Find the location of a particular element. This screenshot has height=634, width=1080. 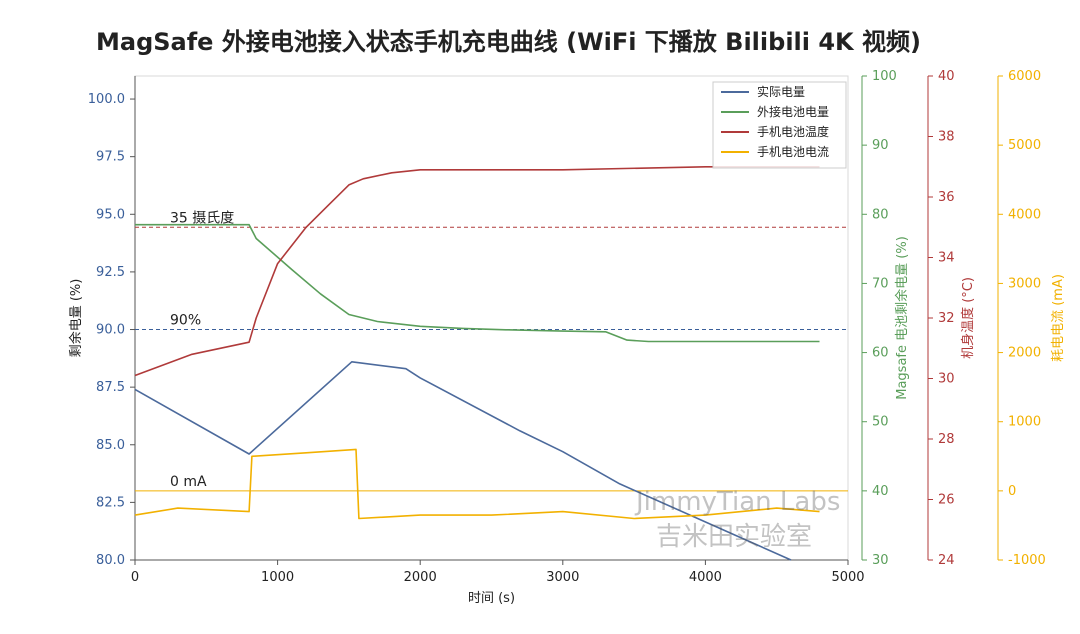

y4-axis-title: 耗电电流 (mA) is located at coordinates (1058, 318).